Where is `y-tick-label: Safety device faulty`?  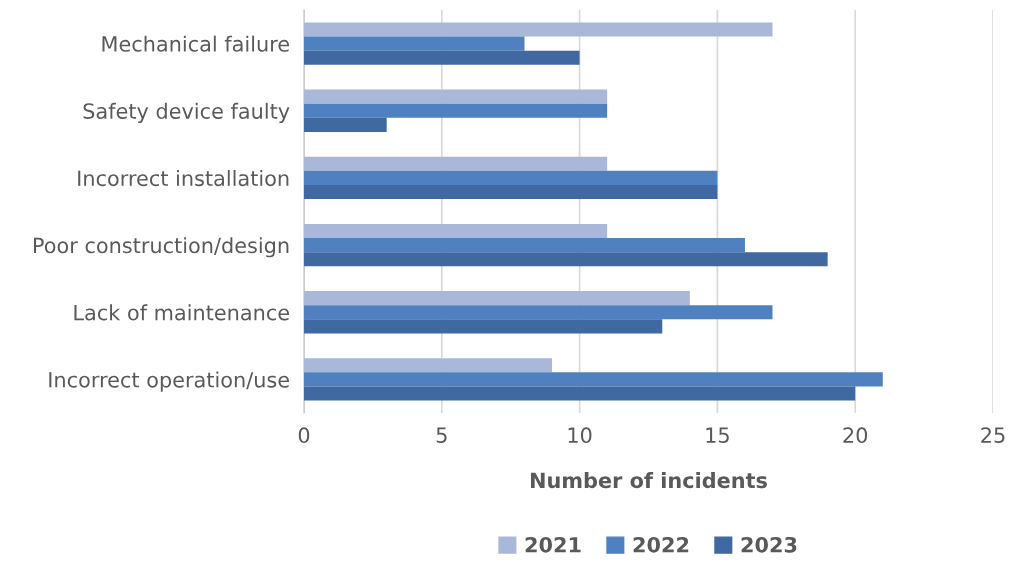 y-tick-label: Safety device faulty is located at coordinates (186, 112).